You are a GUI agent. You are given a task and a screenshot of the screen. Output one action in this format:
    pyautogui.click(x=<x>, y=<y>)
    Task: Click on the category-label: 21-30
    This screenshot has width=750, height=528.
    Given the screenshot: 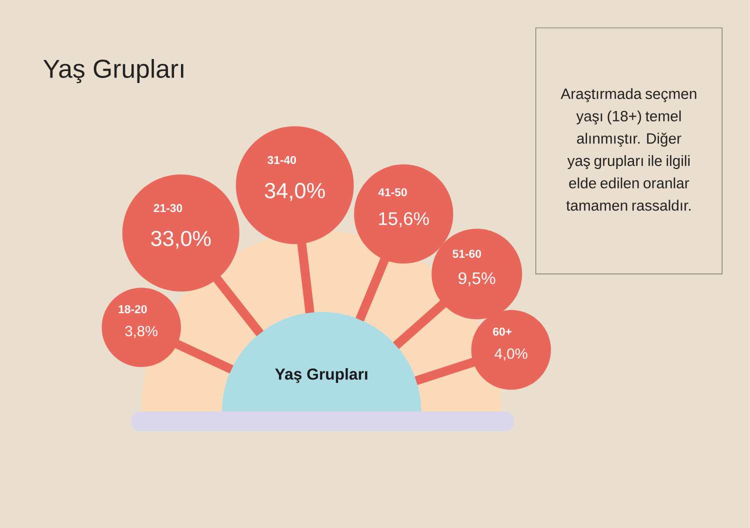 What is the action you would take?
    pyautogui.click(x=168, y=208)
    